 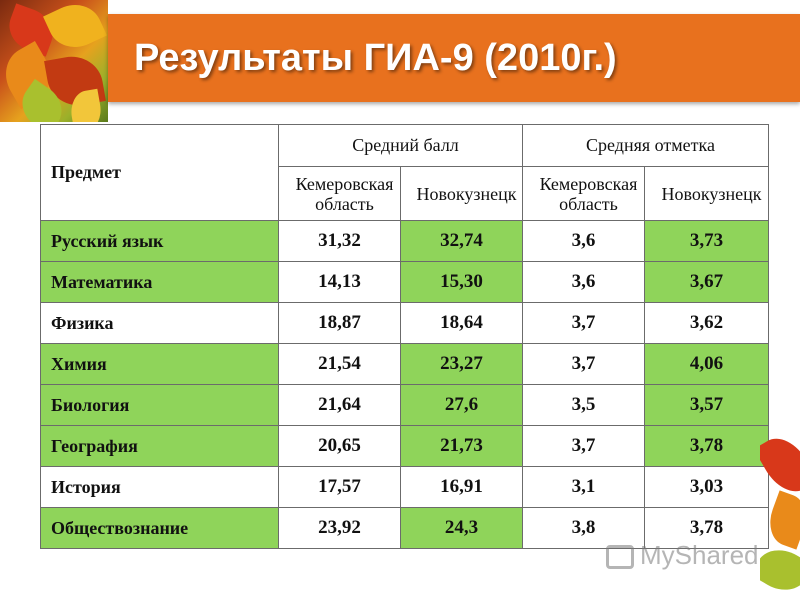 I want to click on header-subject: Предмет, so click(x=159, y=172).